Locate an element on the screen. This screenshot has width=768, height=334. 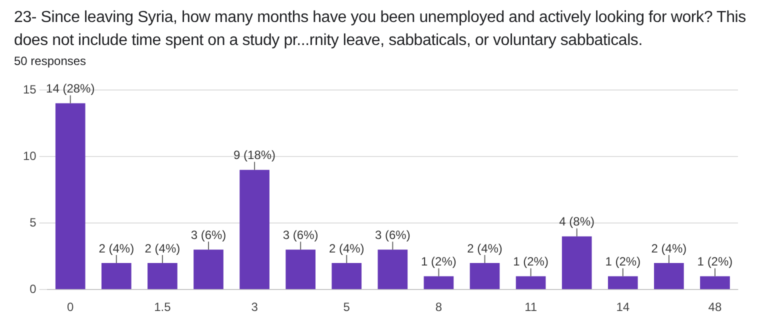
chart-title: 23- Since leaving Syria, how many months have you been unemployed and actively looking for work? This does not include time spent on a study pr...rnity leave, sabbaticals, or voluntary sabbaticals. is located at coordinates (380, 29).